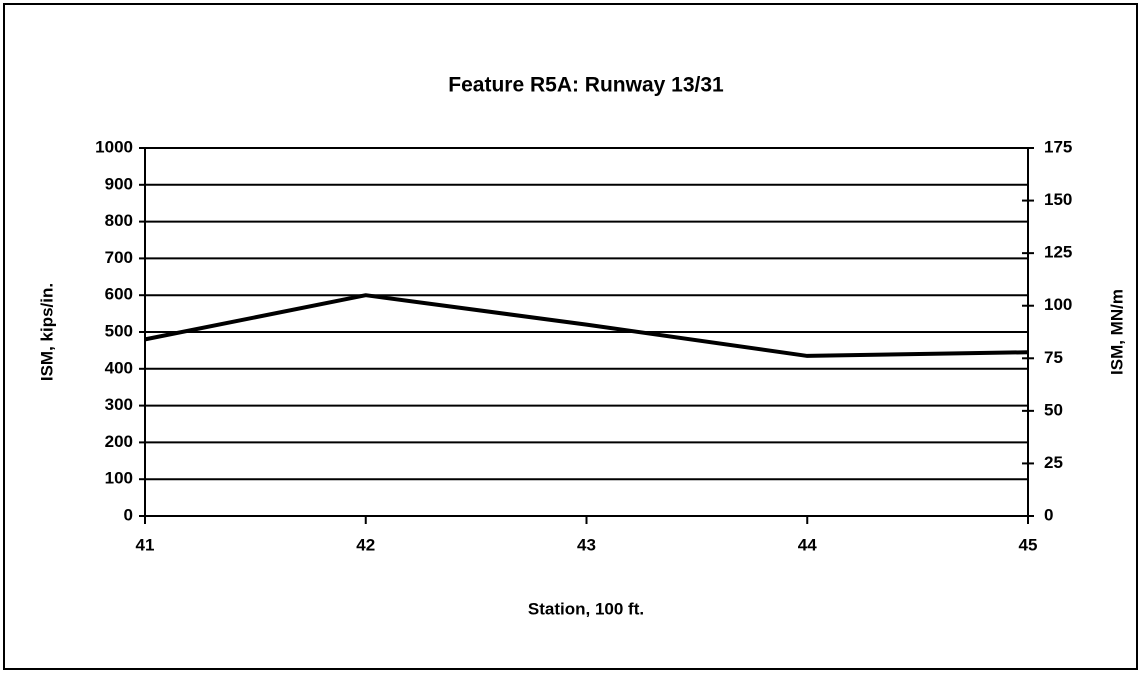 Image resolution: width=1141 pixels, height=673 pixels. What do you see at coordinates (119, 330) in the screenshot?
I see `y-tick-label: 500` at bounding box center [119, 330].